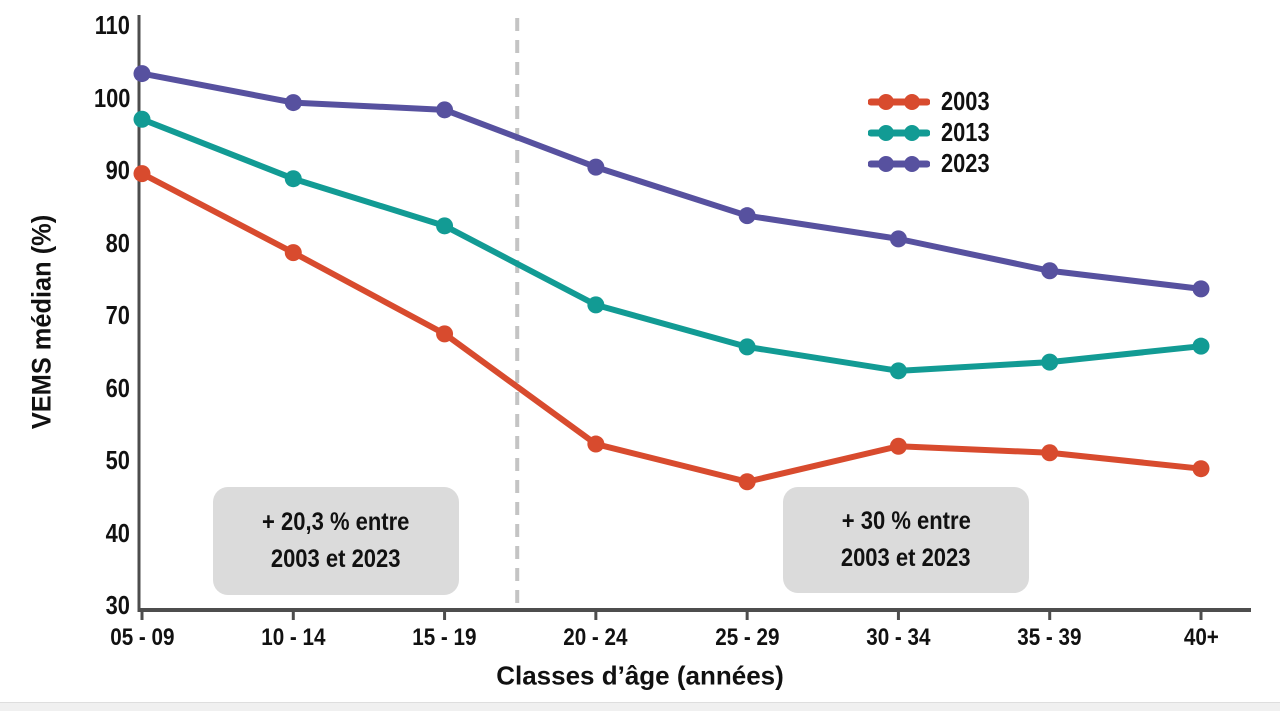 The image size is (1280, 711). I want to click on data-point-2013-20 - 24, so click(596, 305).